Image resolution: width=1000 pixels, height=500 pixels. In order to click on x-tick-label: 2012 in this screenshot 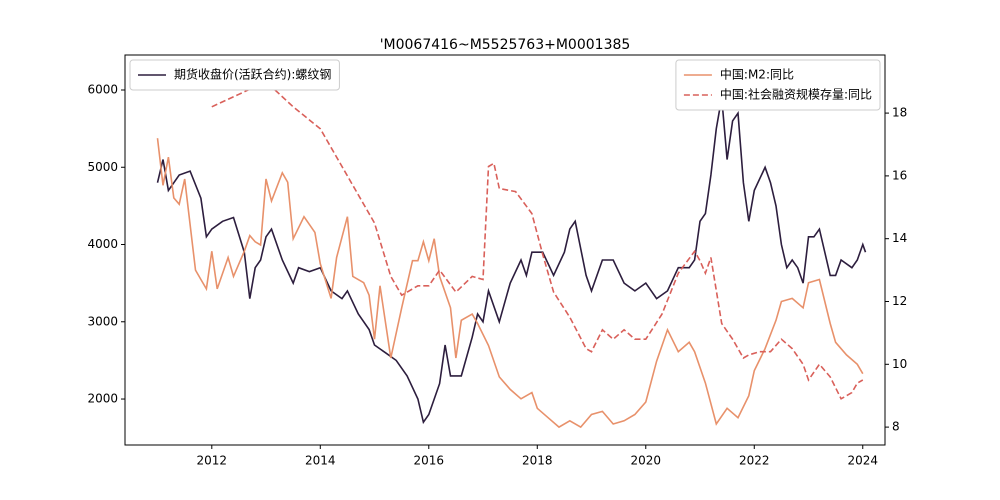, I will do `click(212, 461)`.